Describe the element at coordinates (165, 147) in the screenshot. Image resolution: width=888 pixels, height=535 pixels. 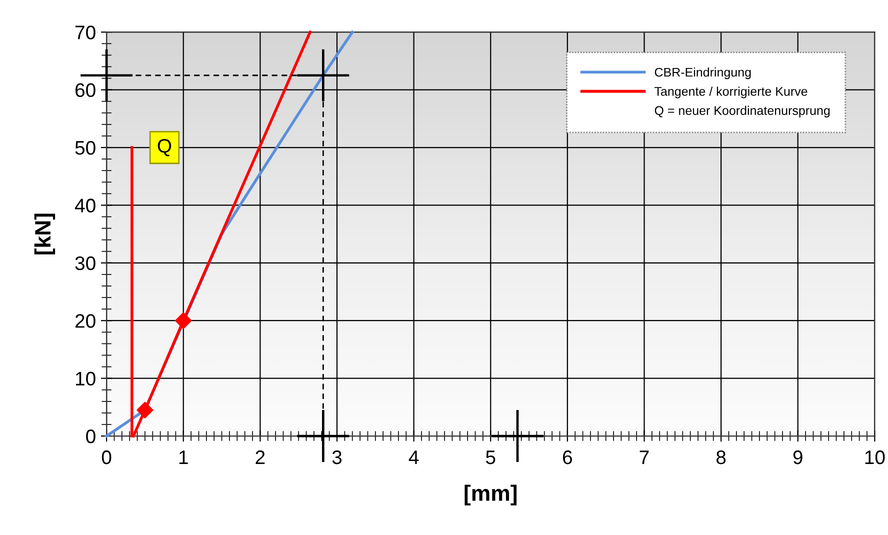
I see `annotation: Q` at that location.